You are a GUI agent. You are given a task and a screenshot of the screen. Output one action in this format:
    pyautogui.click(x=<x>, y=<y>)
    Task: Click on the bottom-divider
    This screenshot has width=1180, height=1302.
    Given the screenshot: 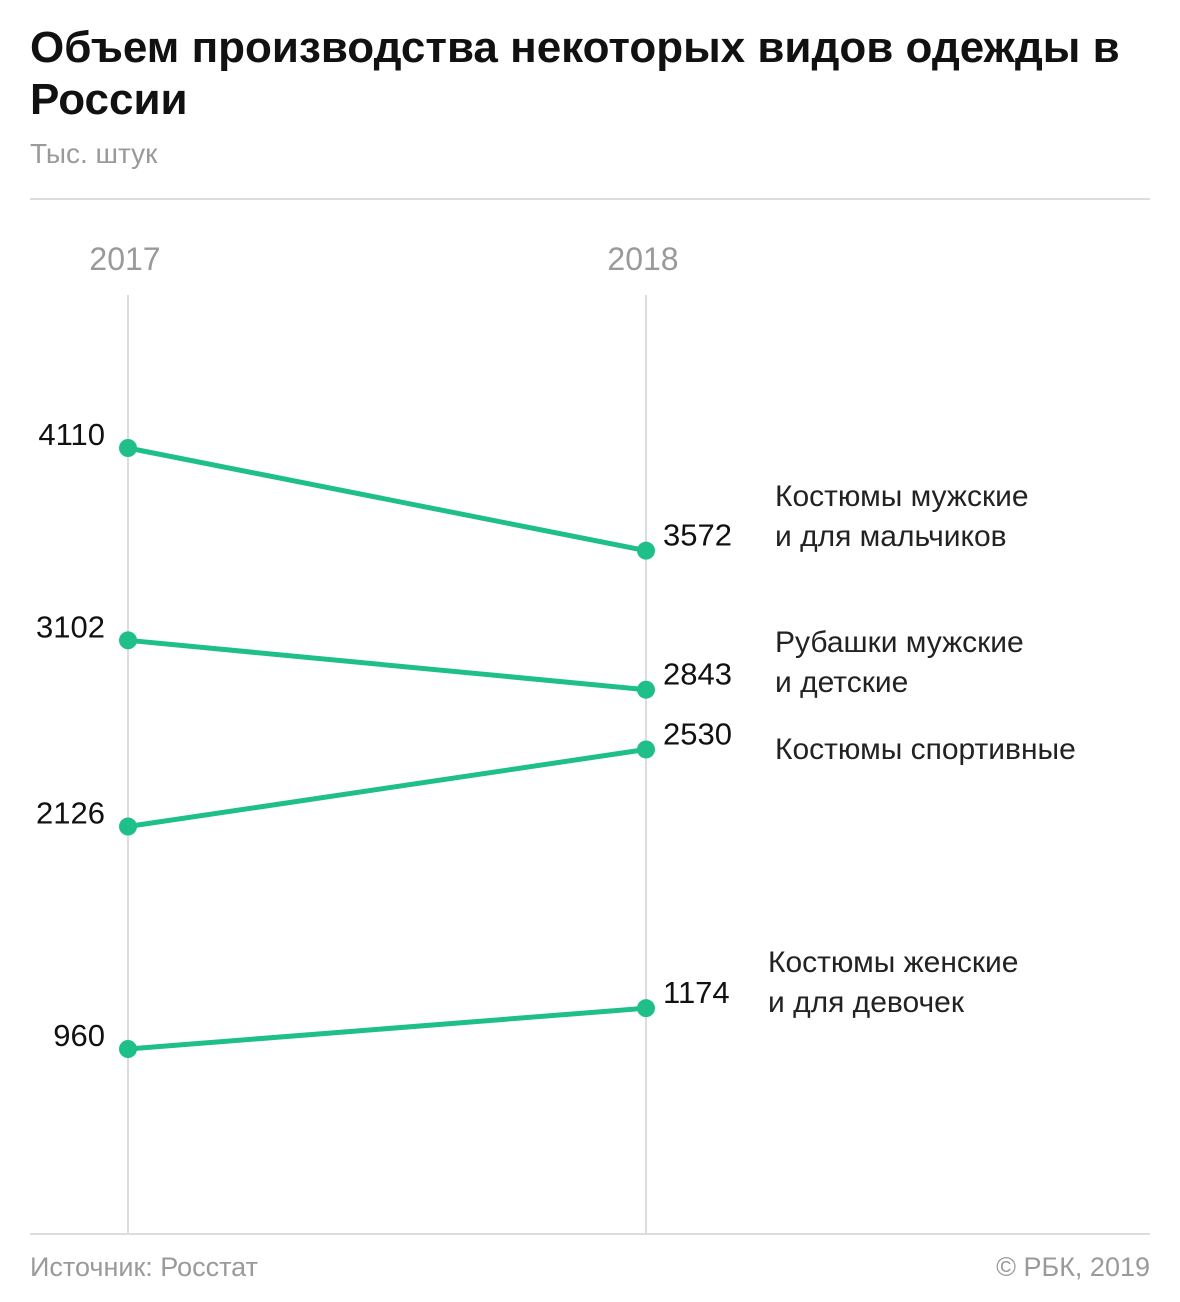 What is the action you would take?
    pyautogui.click(x=590, y=1234)
    